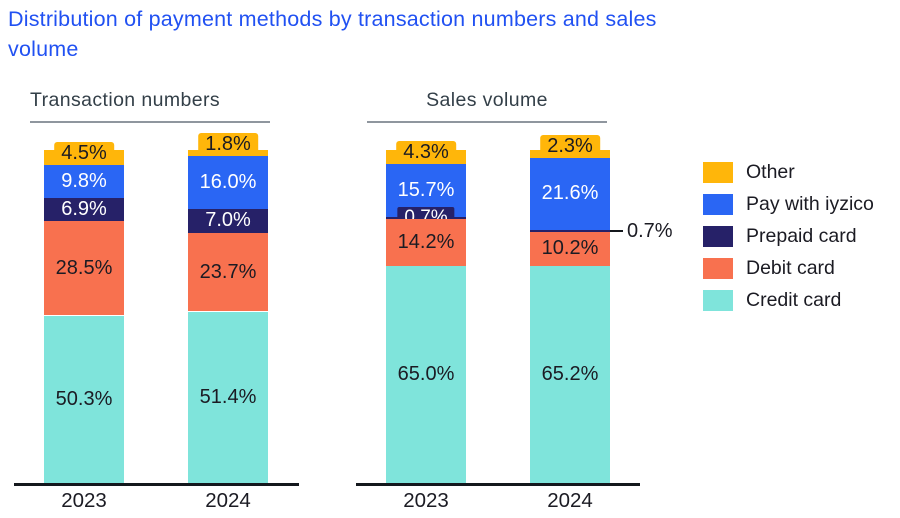 This screenshot has width=900, height=518. Describe the element at coordinates (84, 153) in the screenshot. I see `other-value-label: 4.5%` at that location.